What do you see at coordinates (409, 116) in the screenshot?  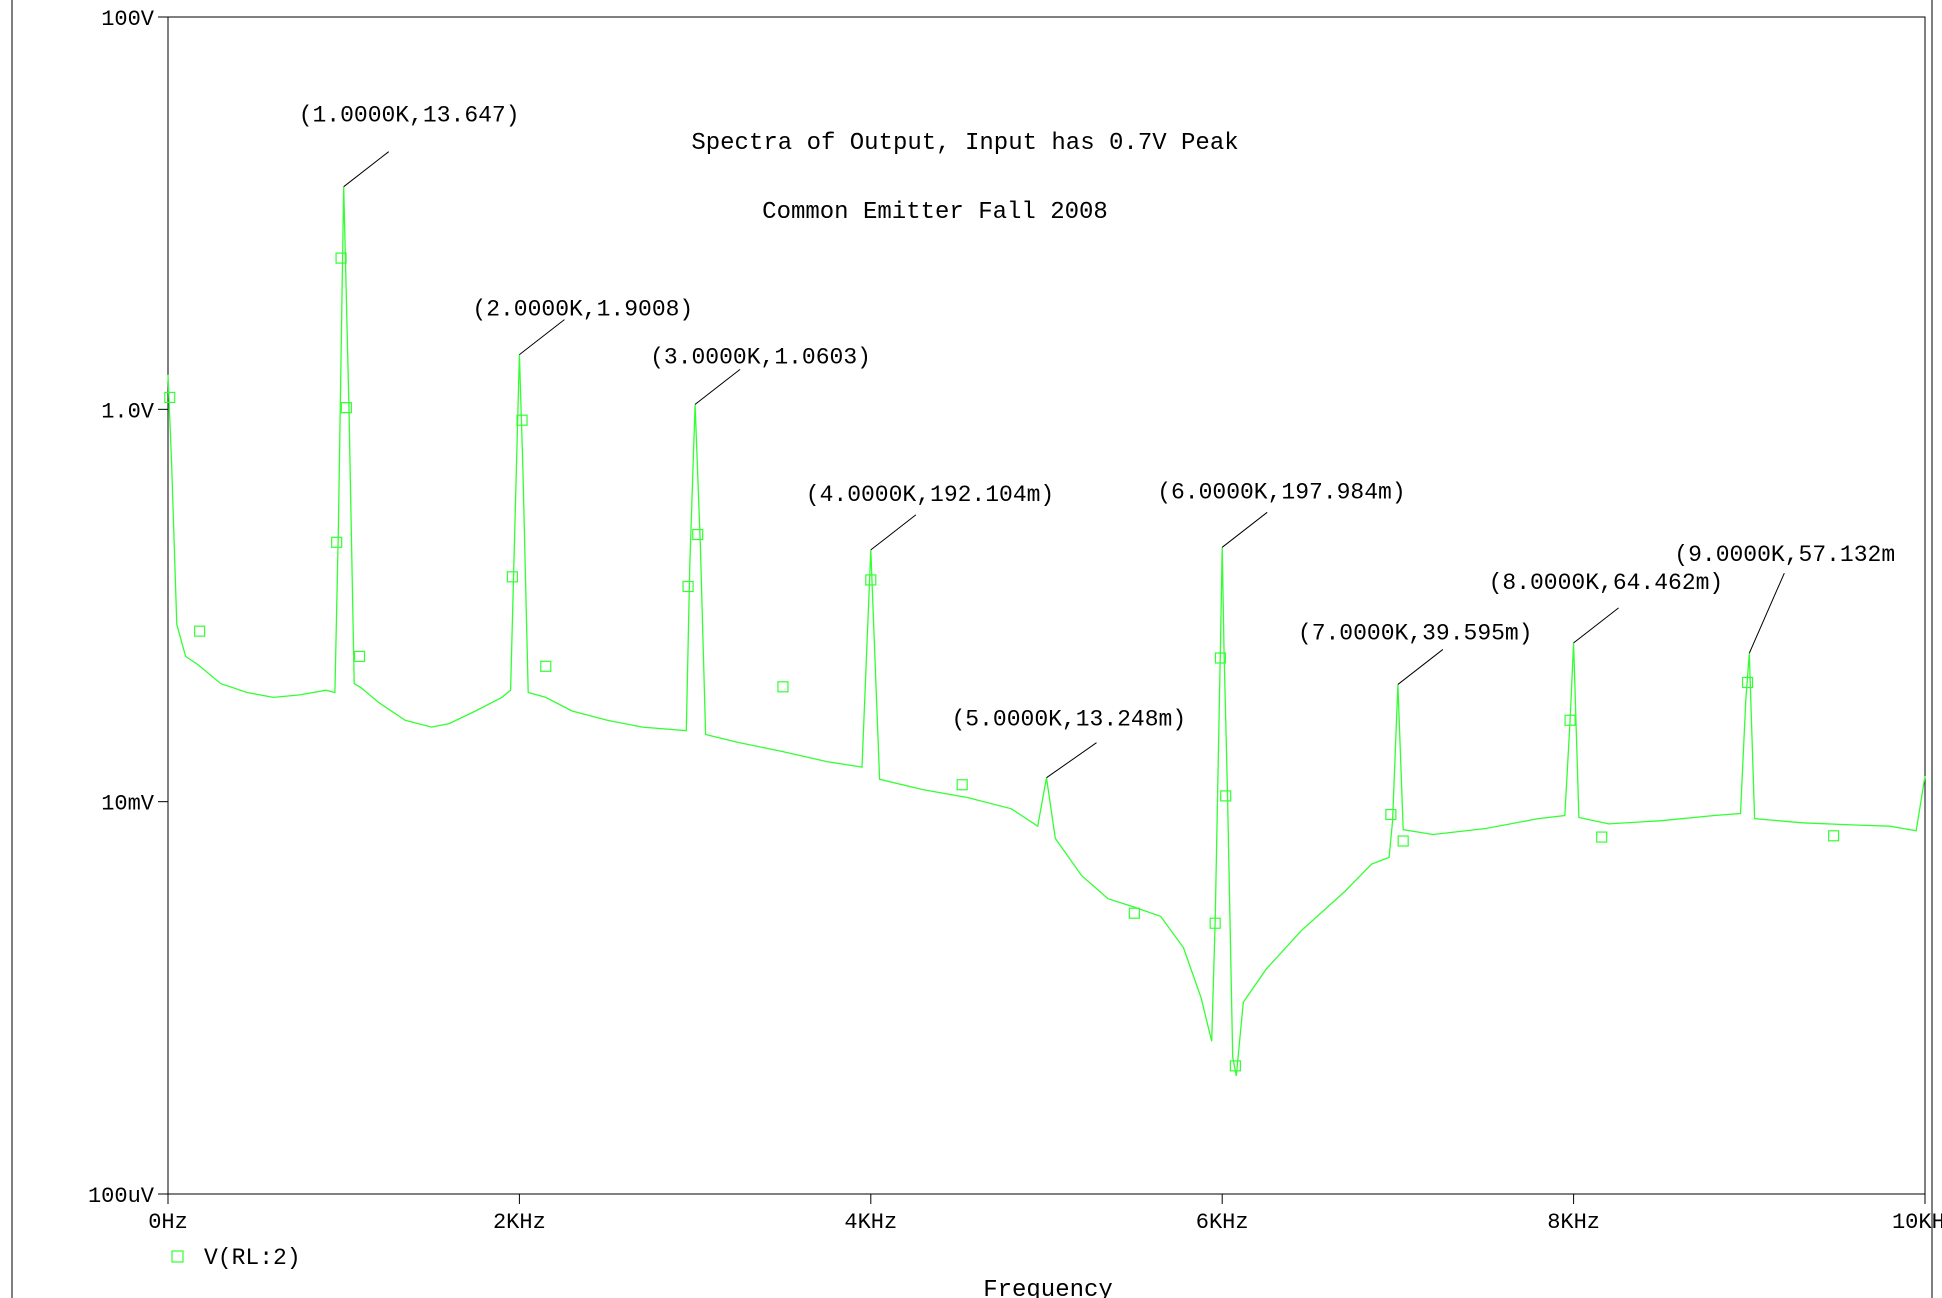 I see `peak-annotation-label: (1.0000K,13.647)` at bounding box center [409, 116].